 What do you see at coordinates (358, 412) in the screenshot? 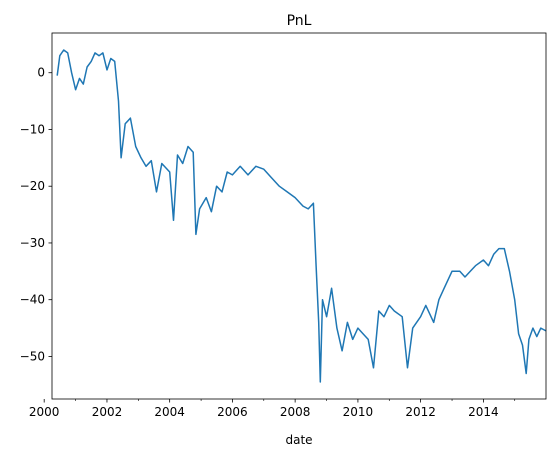
I see `x-tick-label-2010: 2010` at bounding box center [358, 412].